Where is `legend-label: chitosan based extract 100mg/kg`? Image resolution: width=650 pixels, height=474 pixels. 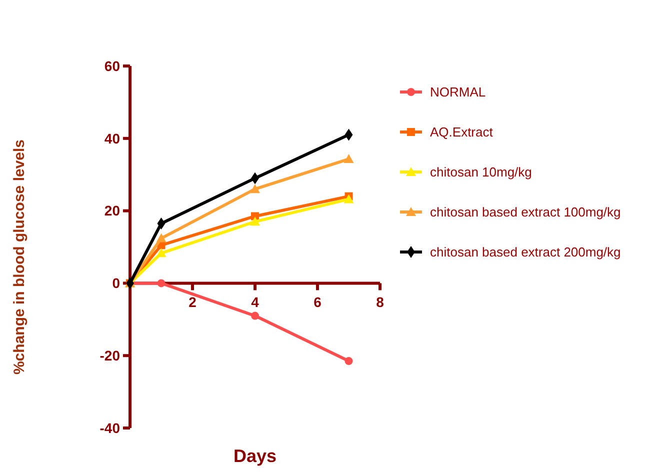 legend-label: chitosan based extract 100mg/kg is located at coordinates (525, 212).